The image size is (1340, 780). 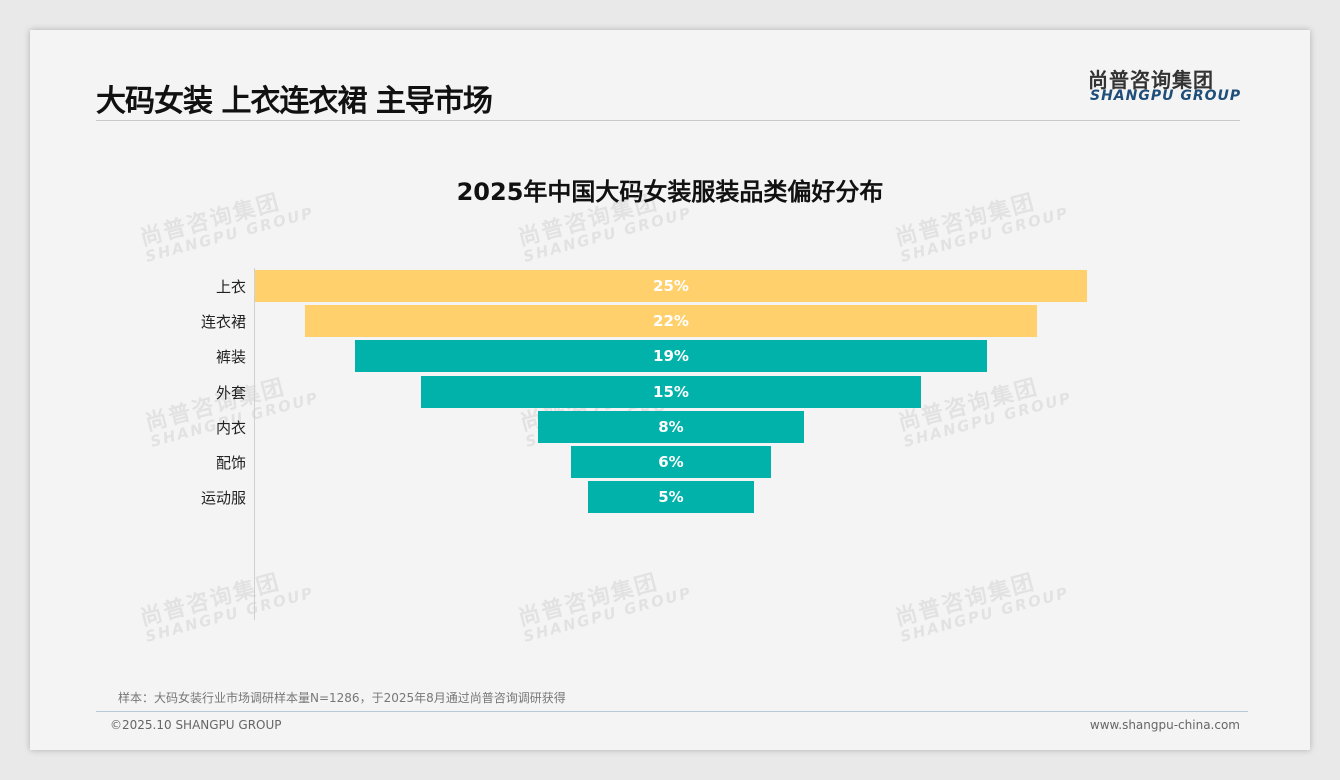 I want to click on funnel-bar: 15%, so click(x=671, y=391).